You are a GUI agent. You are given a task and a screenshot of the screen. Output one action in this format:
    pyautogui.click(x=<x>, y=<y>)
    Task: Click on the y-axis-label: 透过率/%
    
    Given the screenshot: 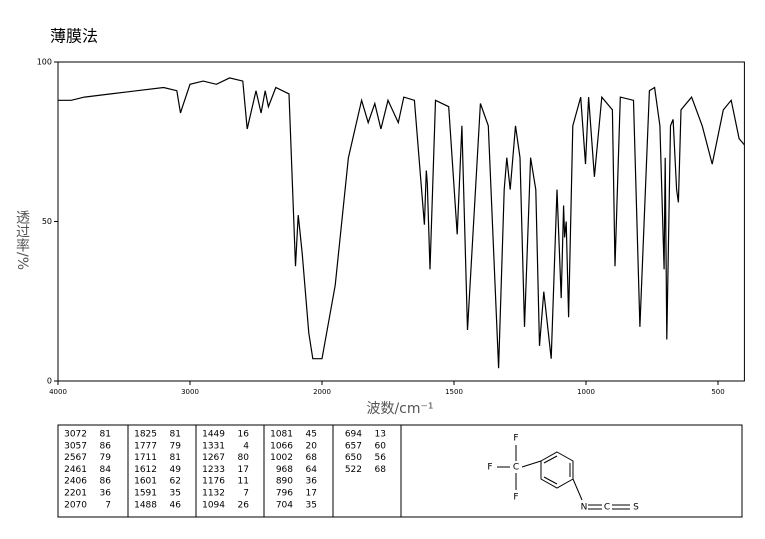 What is the action you would take?
    pyautogui.click(x=22, y=240)
    